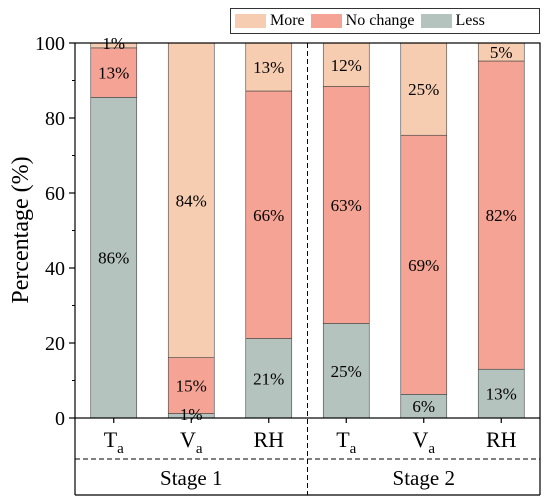  I want to click on data-label-no-change-4: 63%, so click(346, 205).